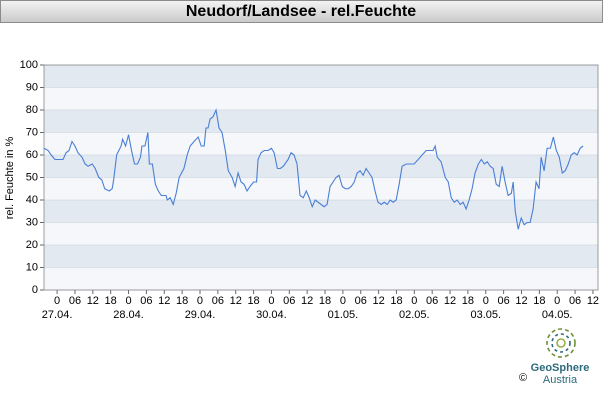 This screenshot has width=603, height=400. I want to click on y-tick-label: 0, so click(35, 290).